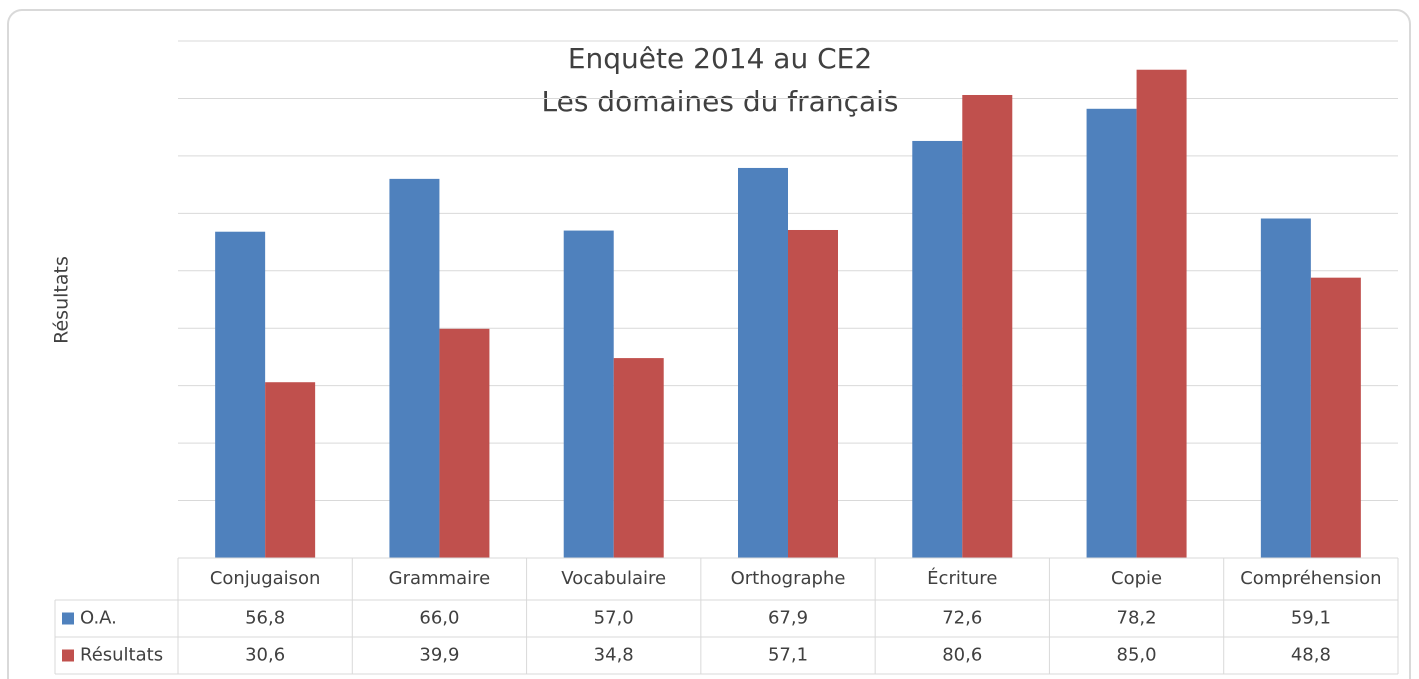  What do you see at coordinates (98, 618) in the screenshot?
I see `legend-label: O.A.` at bounding box center [98, 618].